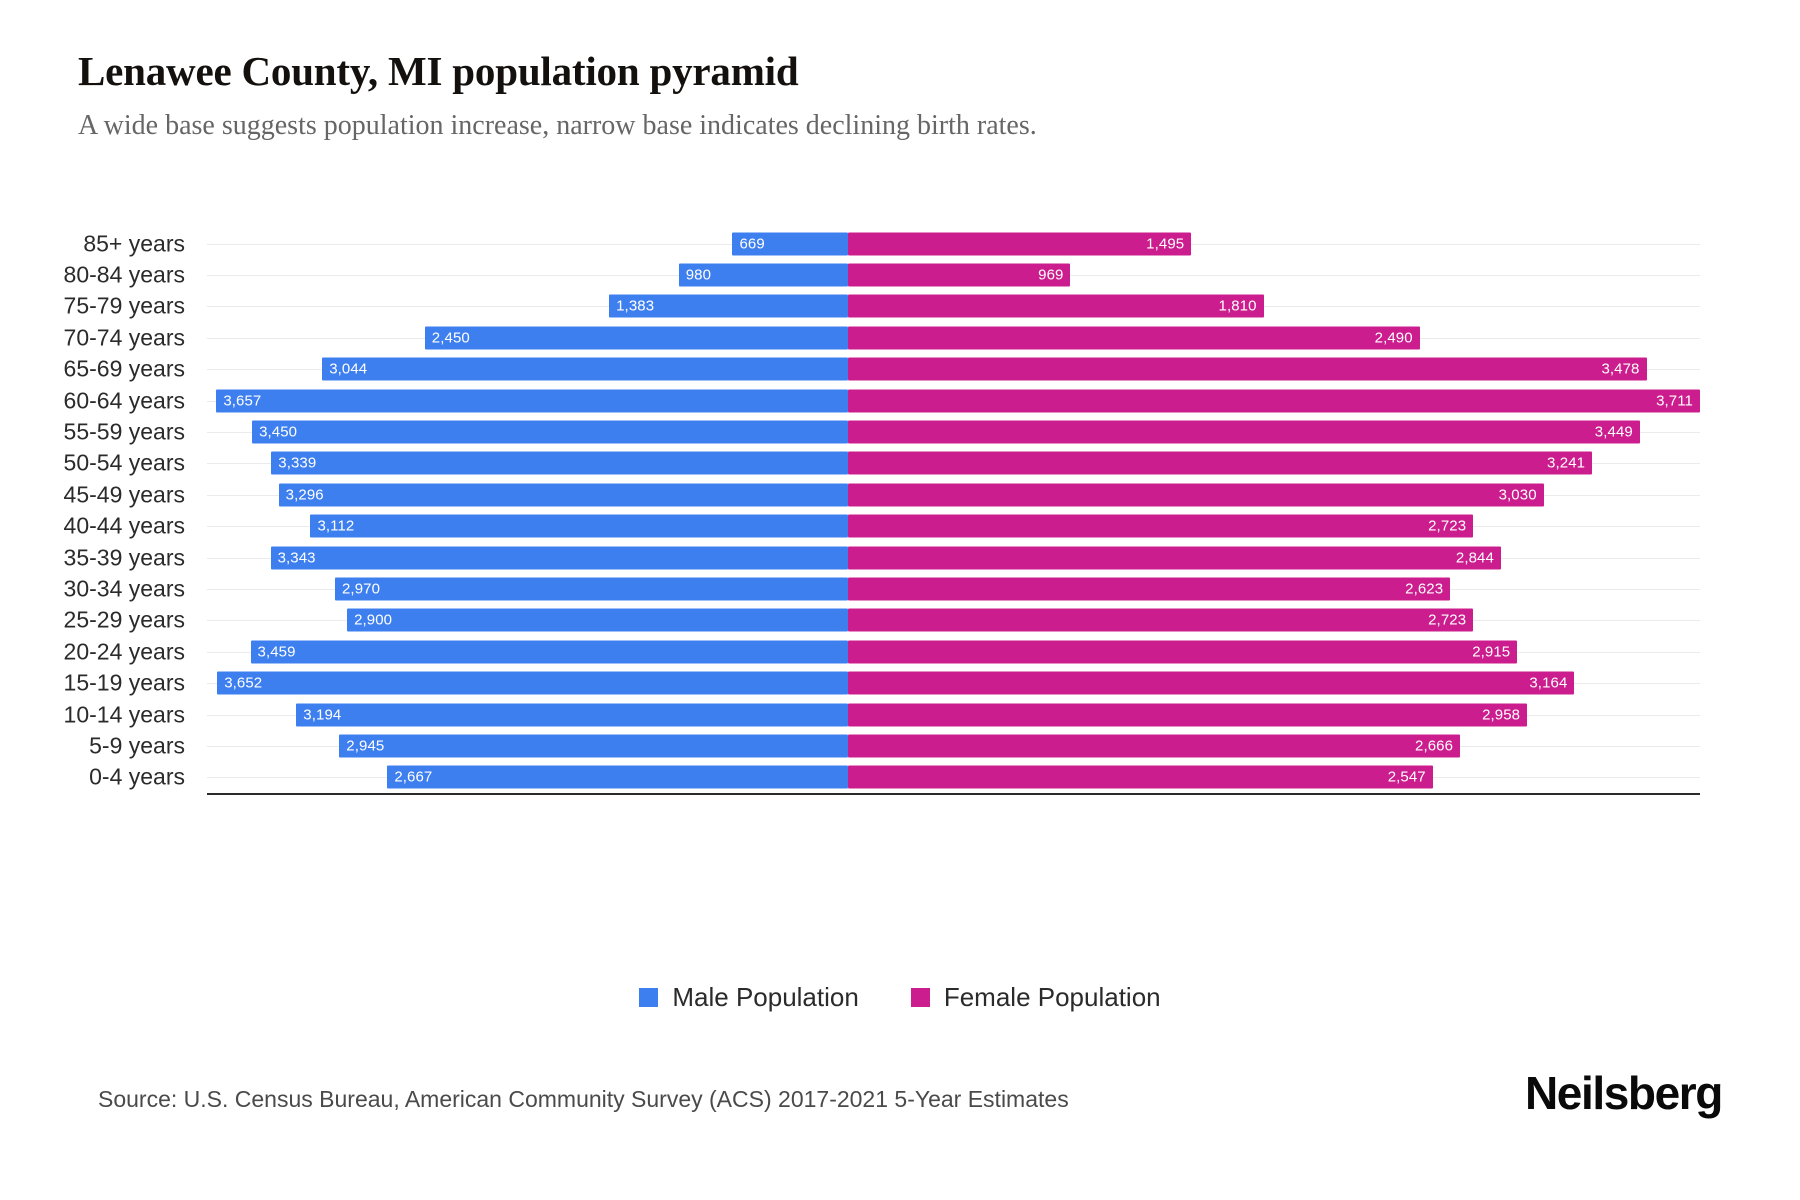 The height and width of the screenshot is (1200, 1800). What do you see at coordinates (790, 244) in the screenshot?
I see `male-bar: 669` at bounding box center [790, 244].